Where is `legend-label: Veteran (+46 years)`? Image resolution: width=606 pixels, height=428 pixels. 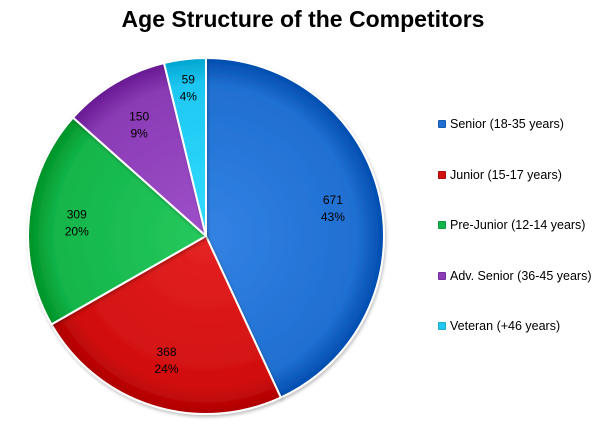 legend-label: Veteran (+46 years) is located at coordinates (505, 326).